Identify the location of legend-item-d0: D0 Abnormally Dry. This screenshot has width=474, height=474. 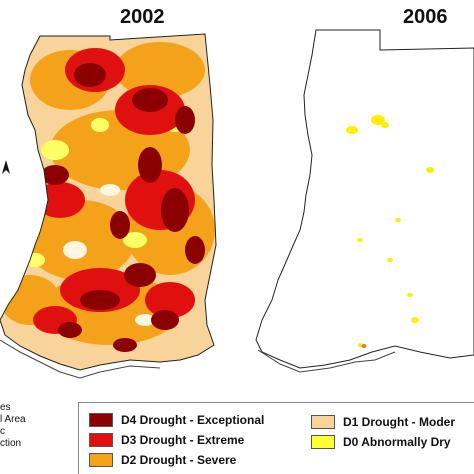
(381, 442).